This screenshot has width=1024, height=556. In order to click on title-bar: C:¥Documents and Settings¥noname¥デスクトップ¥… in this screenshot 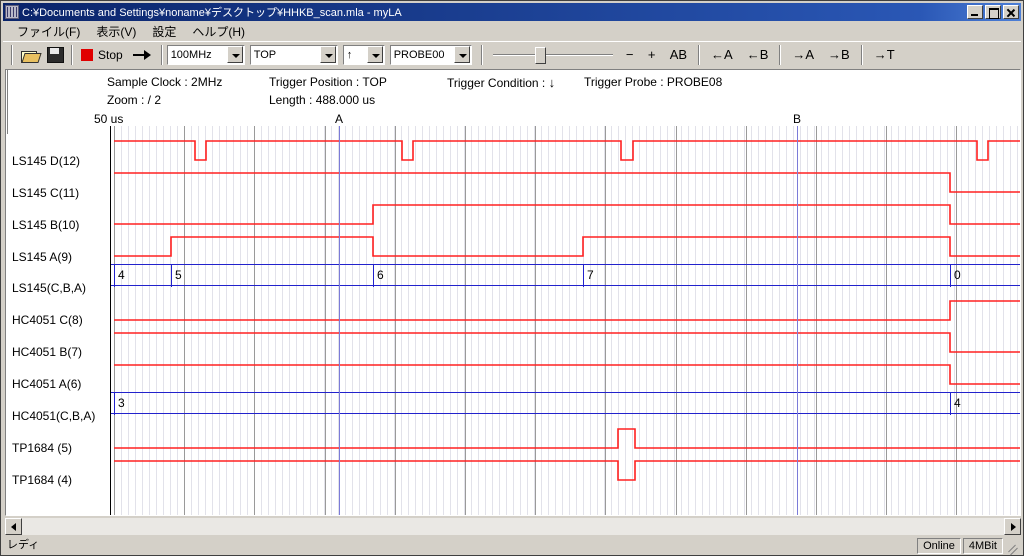, I will do `click(512, 12)`.